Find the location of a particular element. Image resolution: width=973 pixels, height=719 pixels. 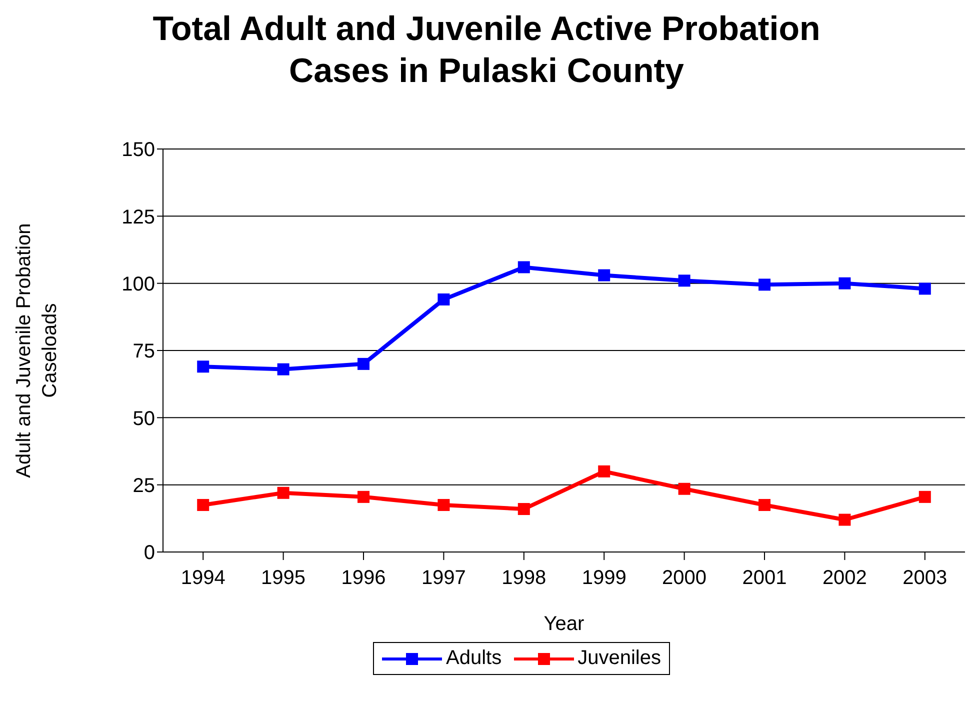

y-tick-label: 150 is located at coordinates (138, 150).